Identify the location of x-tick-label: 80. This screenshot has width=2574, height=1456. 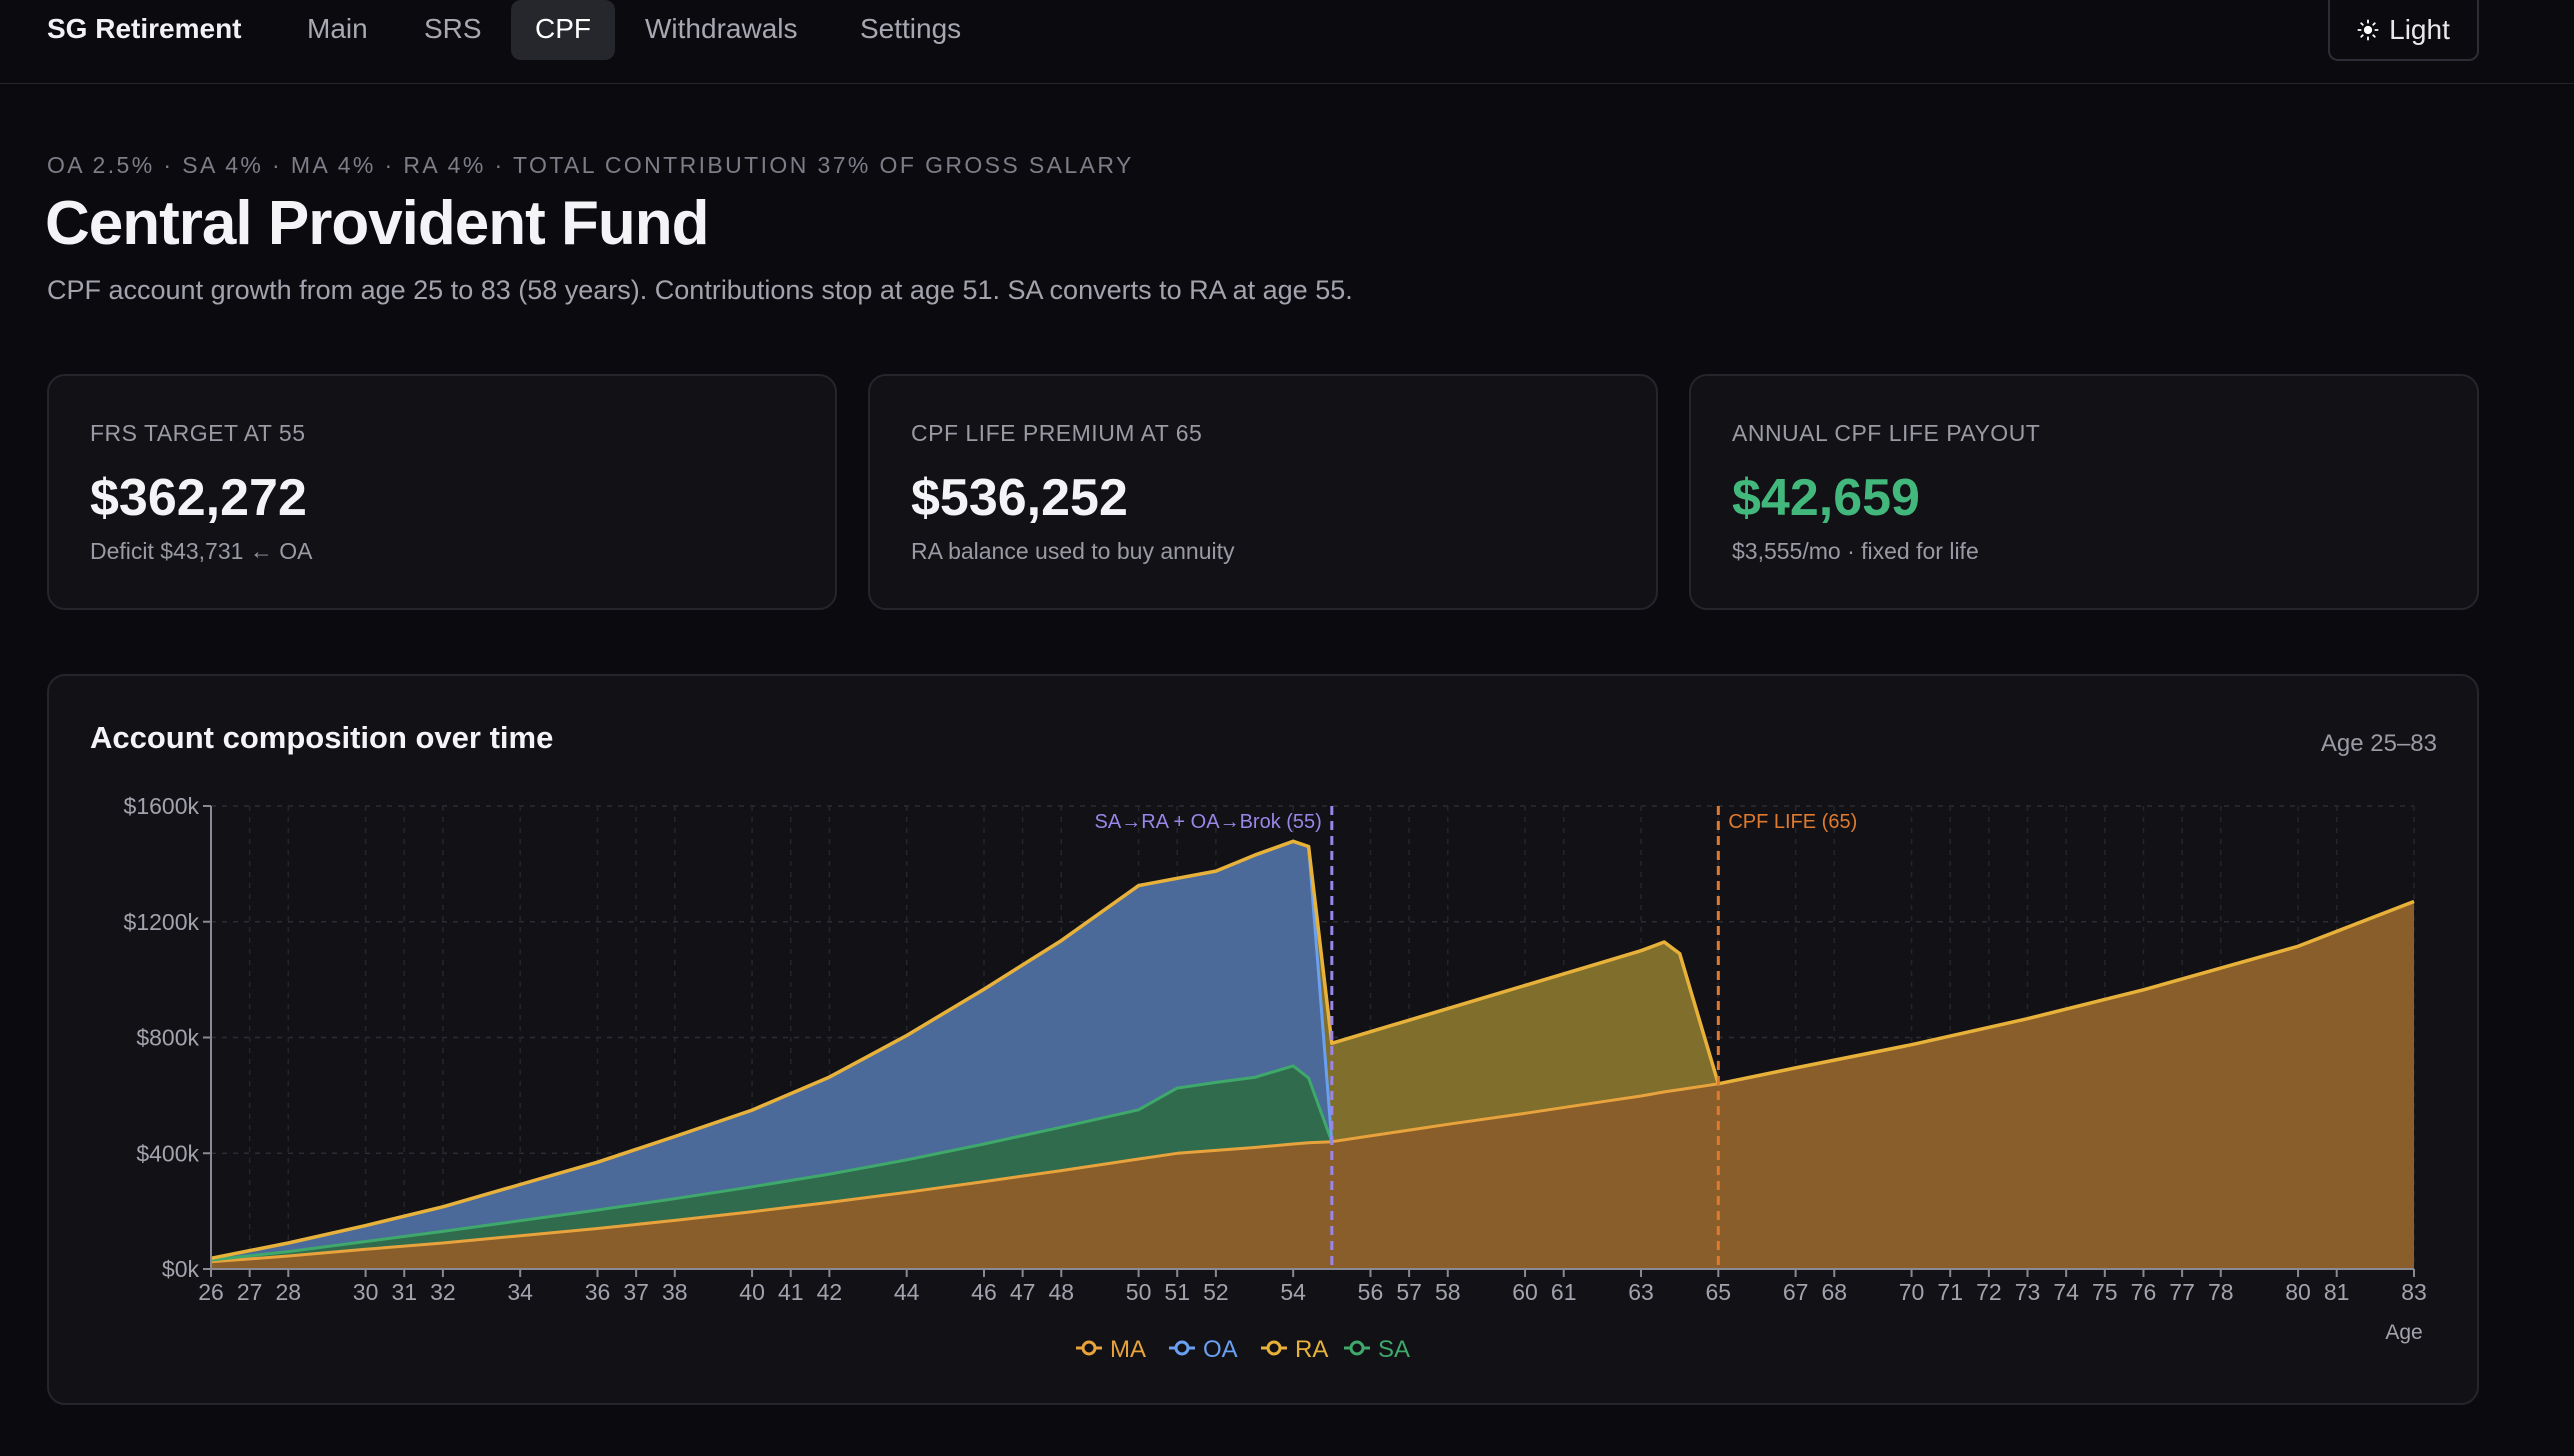
(2298, 1292).